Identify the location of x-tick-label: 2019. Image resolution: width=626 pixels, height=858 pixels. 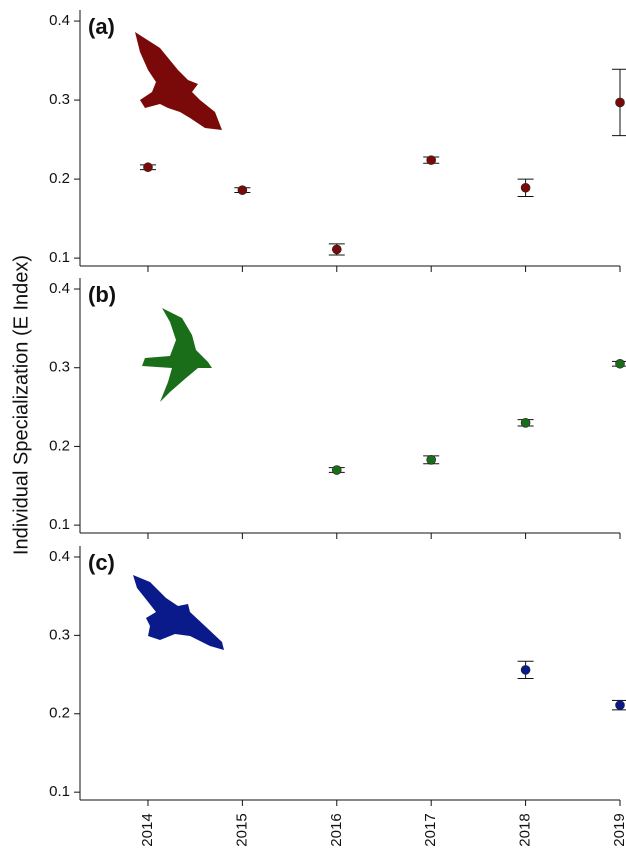
(618, 829).